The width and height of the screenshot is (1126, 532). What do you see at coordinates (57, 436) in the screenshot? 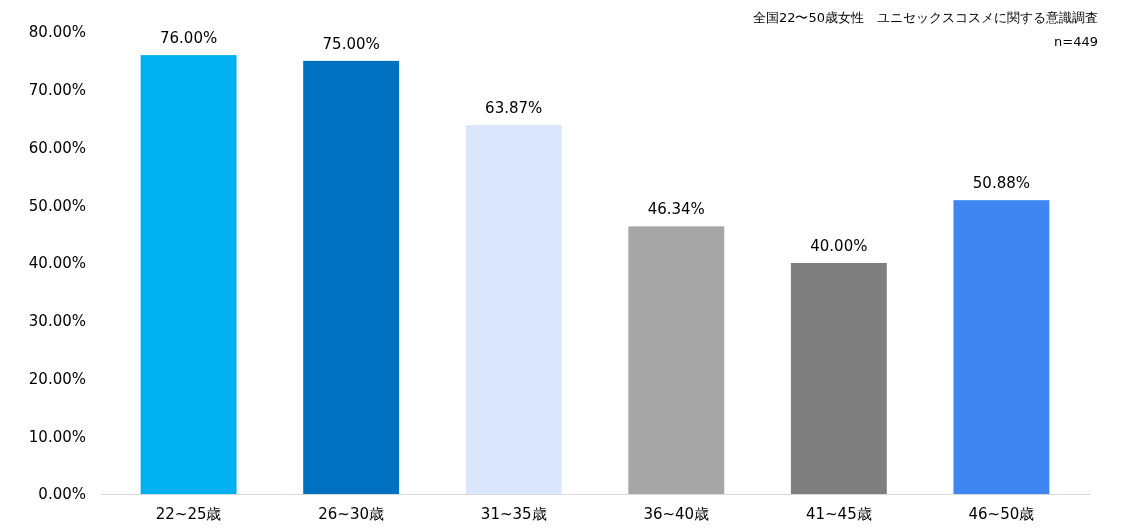
I see `y-tick-label: 10.00%` at bounding box center [57, 436].